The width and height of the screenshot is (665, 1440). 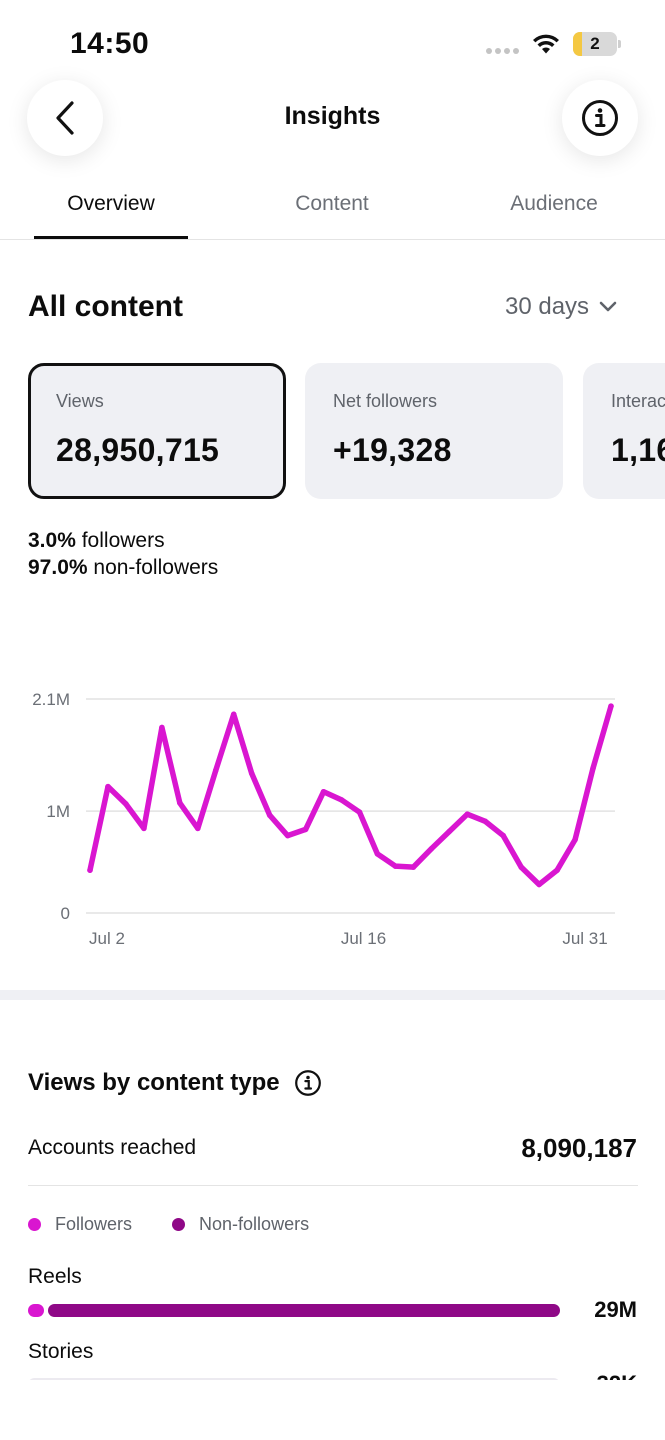 I want to click on y-tick-label: 0, so click(x=65, y=913).